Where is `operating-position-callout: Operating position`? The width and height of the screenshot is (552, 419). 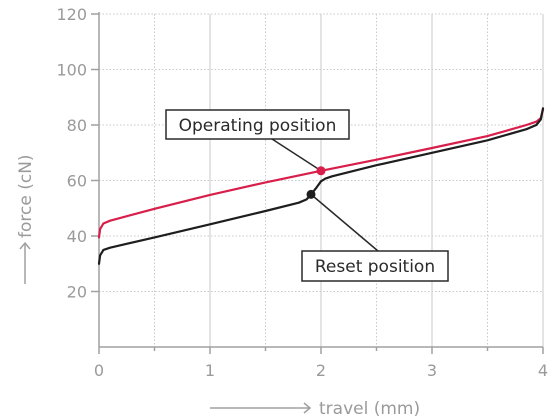
operating-position-callout: Operating position is located at coordinates (257, 124).